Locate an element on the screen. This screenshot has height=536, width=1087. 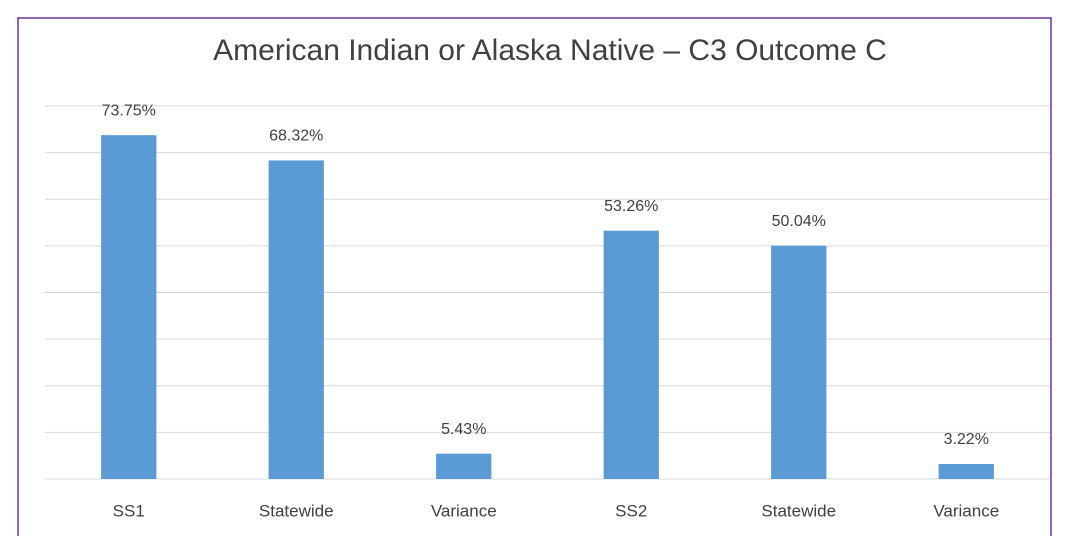
x-tick-label: SS1 is located at coordinates (129, 510).